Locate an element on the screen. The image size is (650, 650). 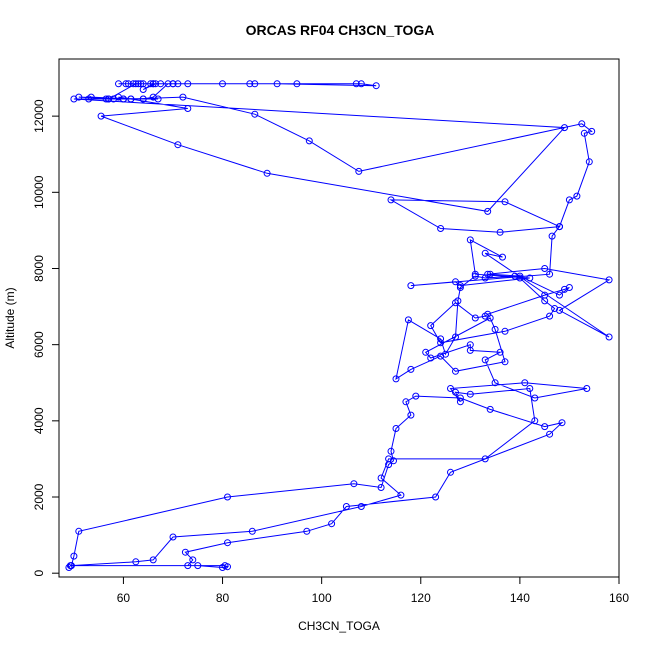
chart-title: ORCAS RF04 CH3CN_TOGA is located at coordinates (340, 30).